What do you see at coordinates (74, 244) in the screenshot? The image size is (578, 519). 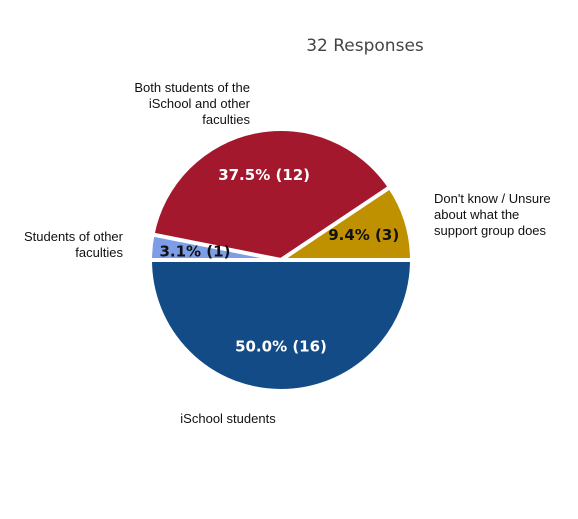 I see `category-label-students-of-other-faculties: Students of other faculties` at bounding box center [74, 244].